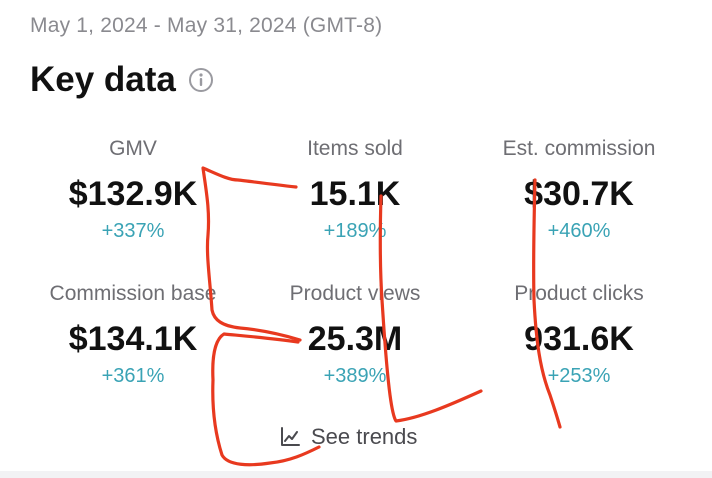 The height and width of the screenshot is (478, 712). I want to click on metric-label: GMV, so click(133, 148).